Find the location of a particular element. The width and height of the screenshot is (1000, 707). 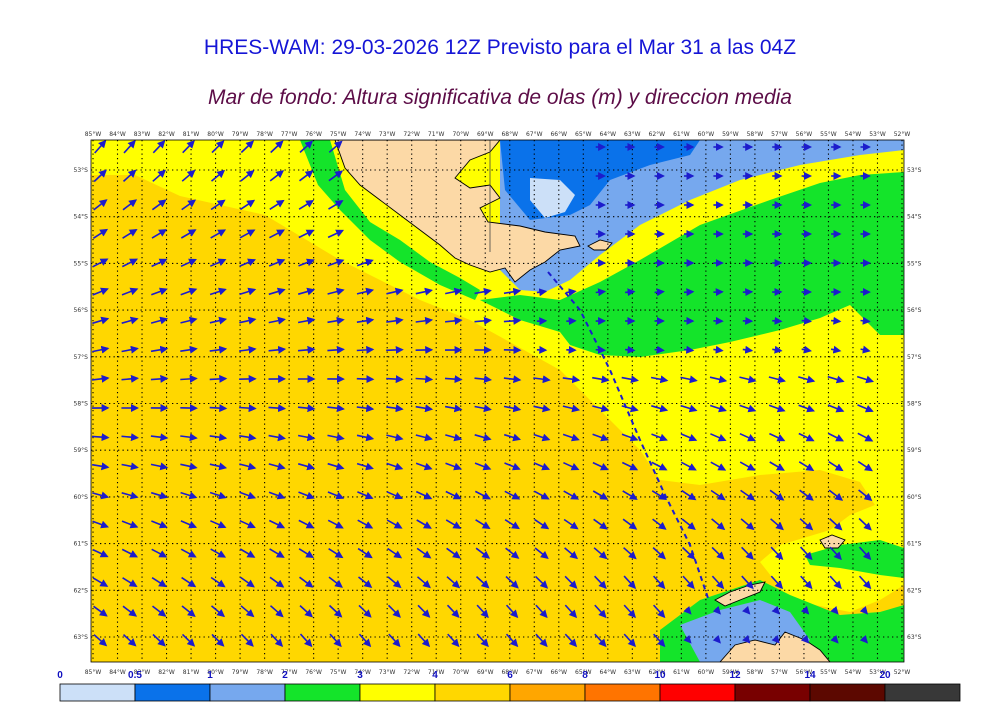

longitude-label: 57°W is located at coordinates (779, 134).